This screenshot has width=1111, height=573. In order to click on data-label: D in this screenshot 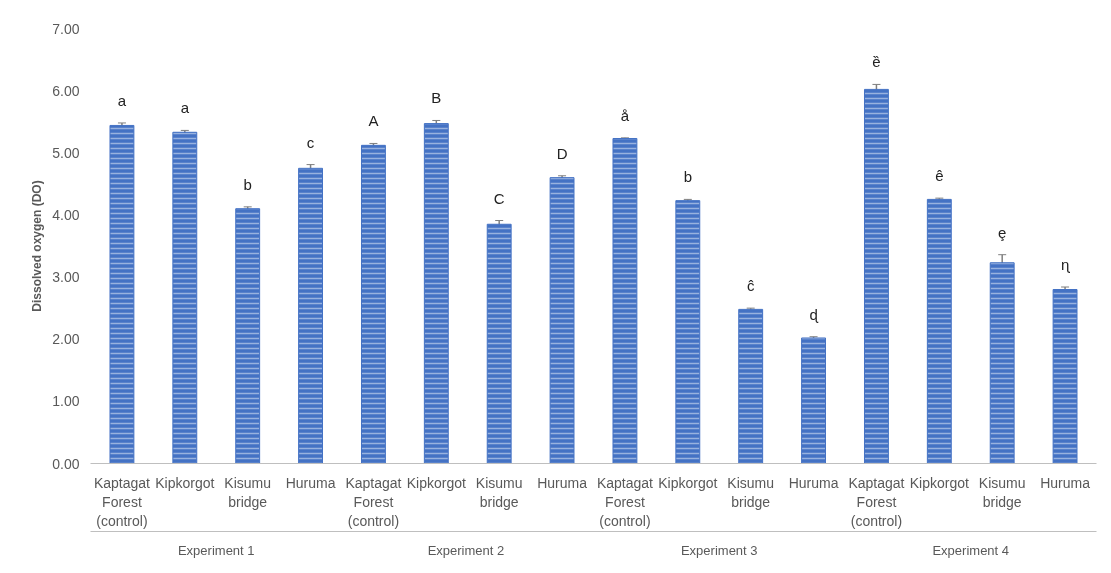, I will do `click(562, 153)`.